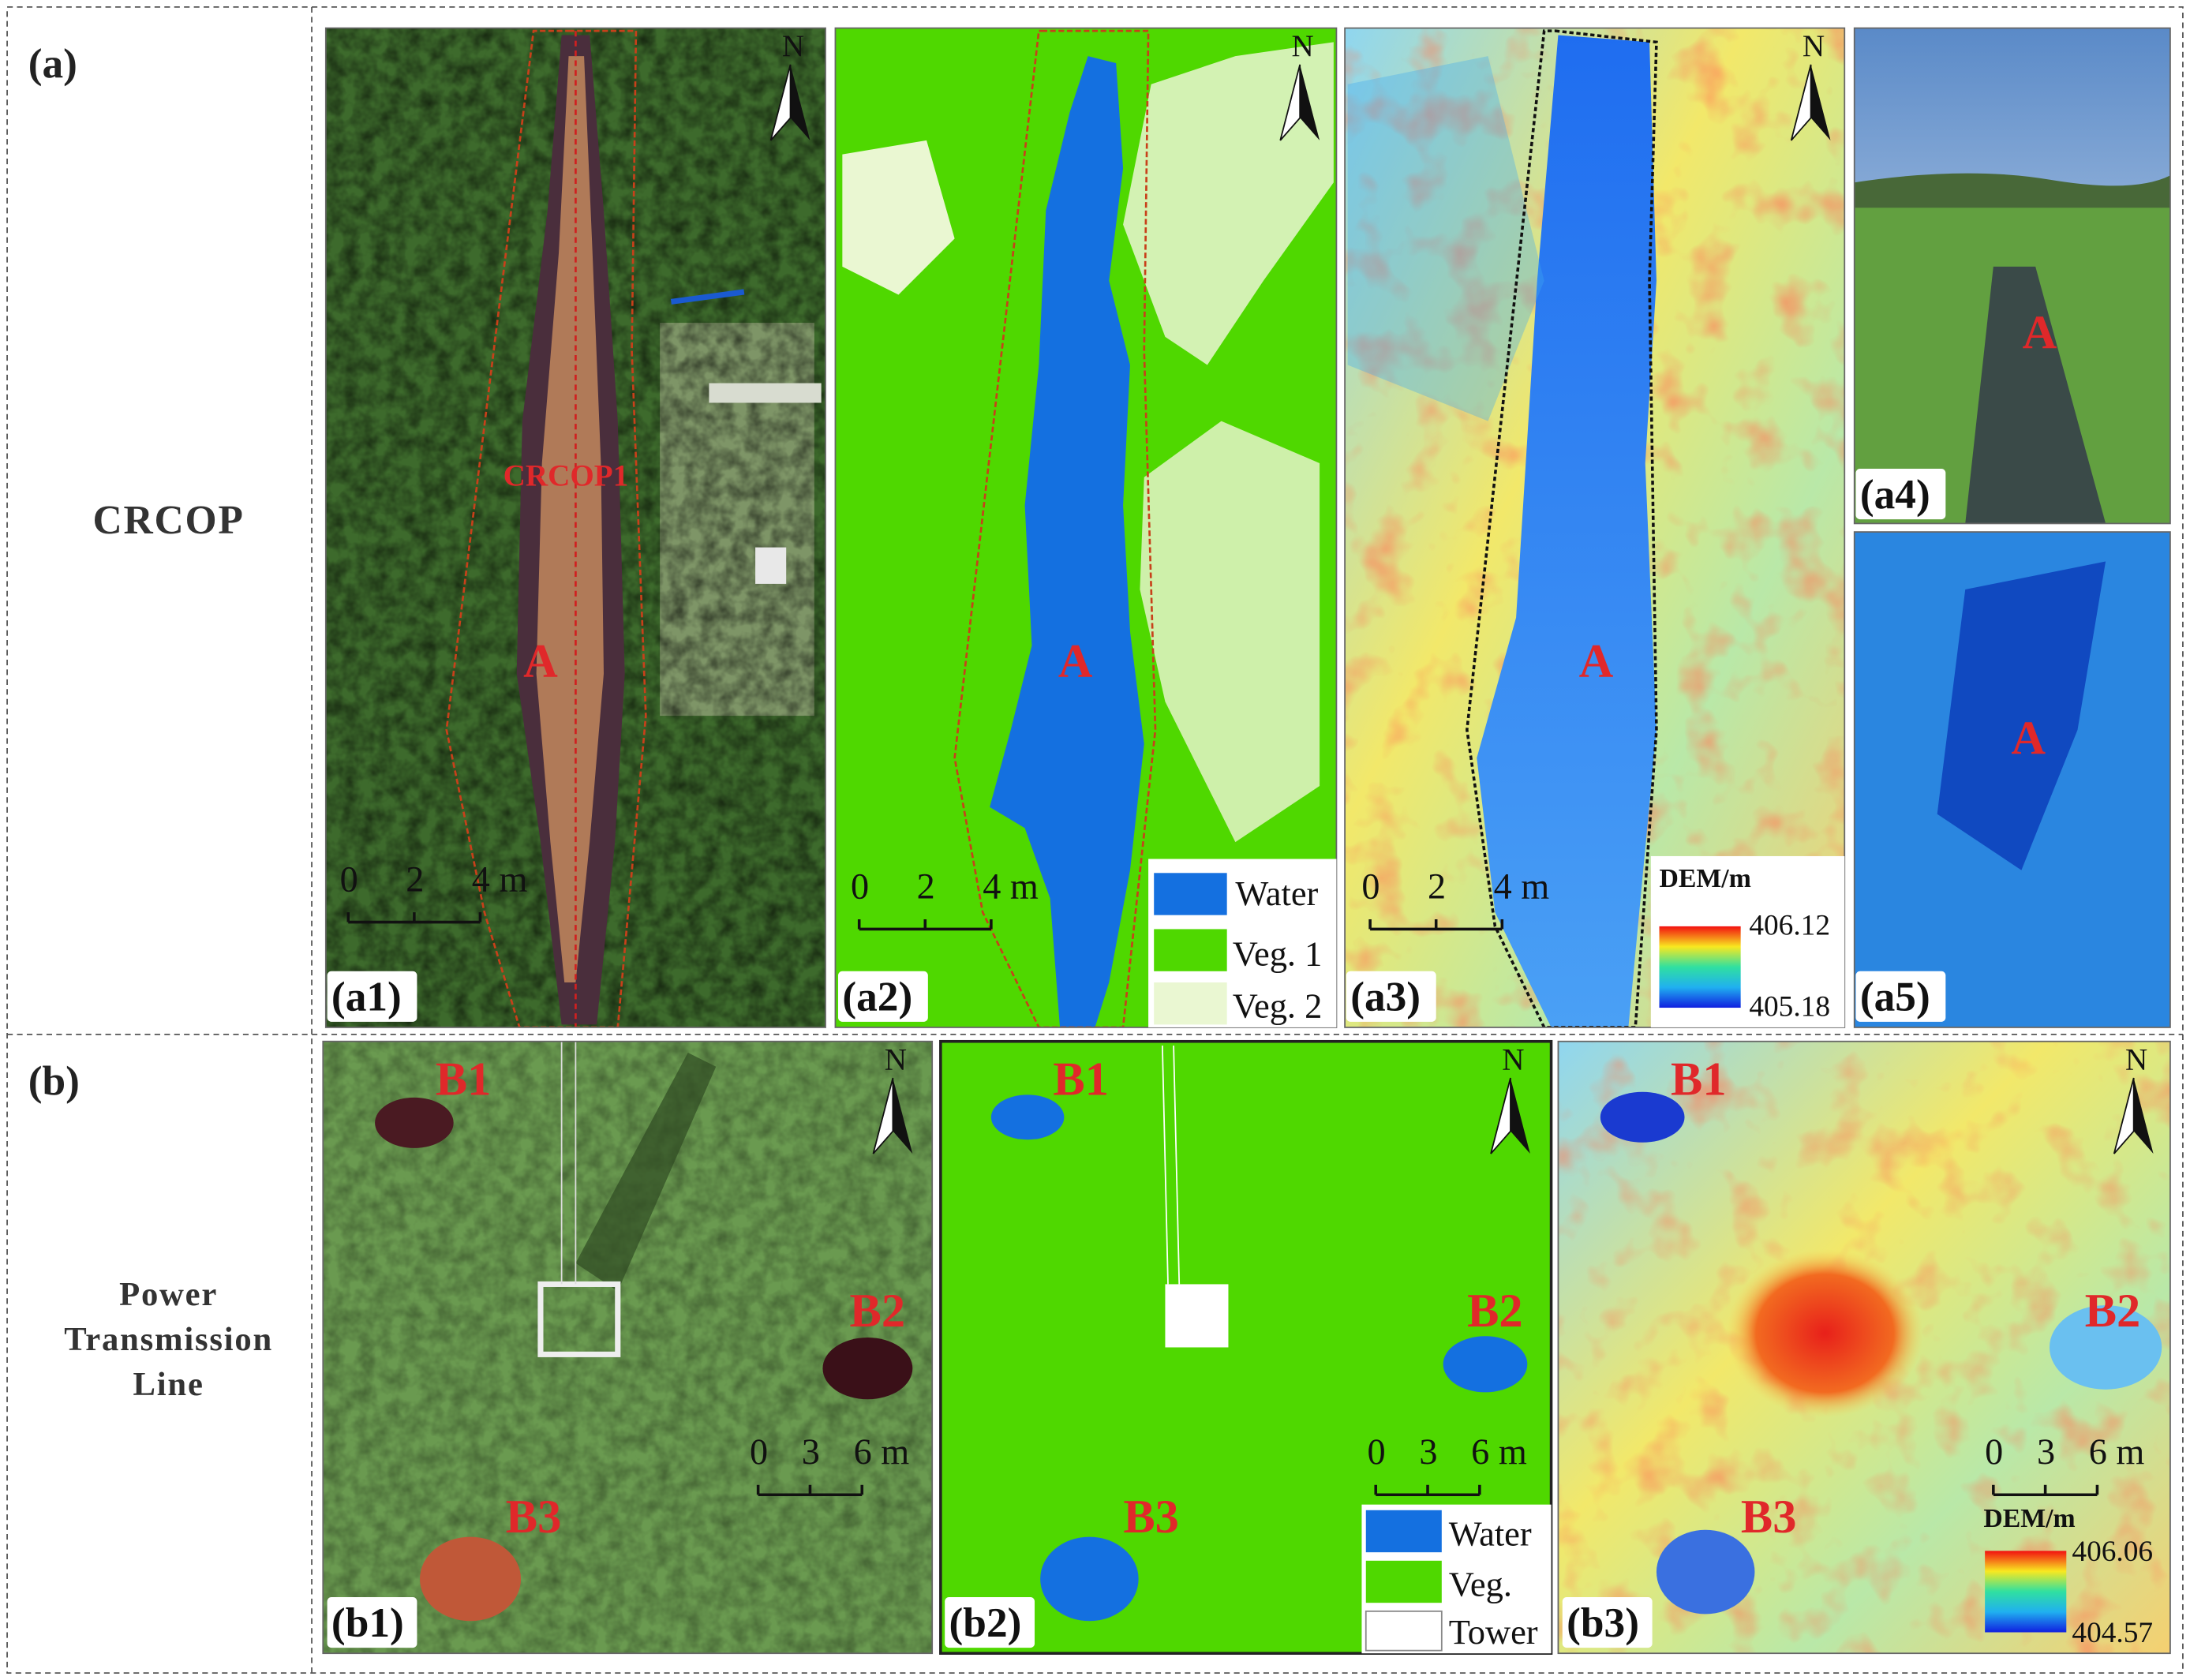 The image size is (2190, 1680). Describe the element at coordinates (2112, 1552) in the screenshot. I see `colorbar-max: 406.06` at that location.